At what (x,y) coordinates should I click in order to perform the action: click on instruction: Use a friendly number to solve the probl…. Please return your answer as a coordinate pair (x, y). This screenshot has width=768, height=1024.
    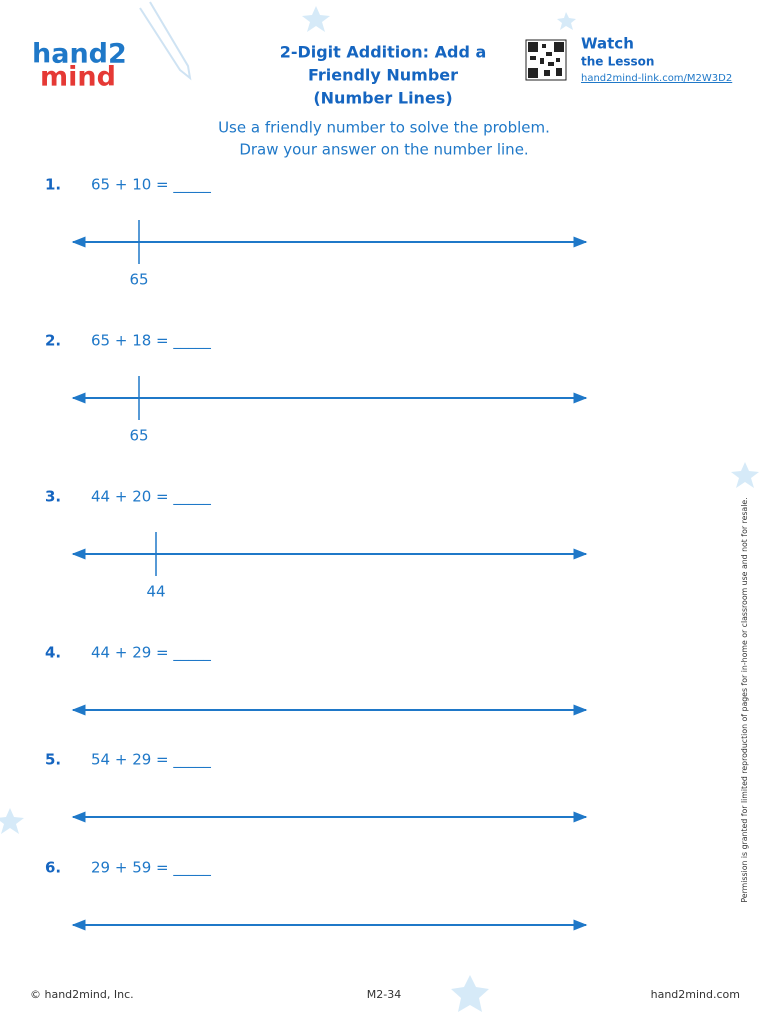
    Looking at the image, I should click on (384, 128).